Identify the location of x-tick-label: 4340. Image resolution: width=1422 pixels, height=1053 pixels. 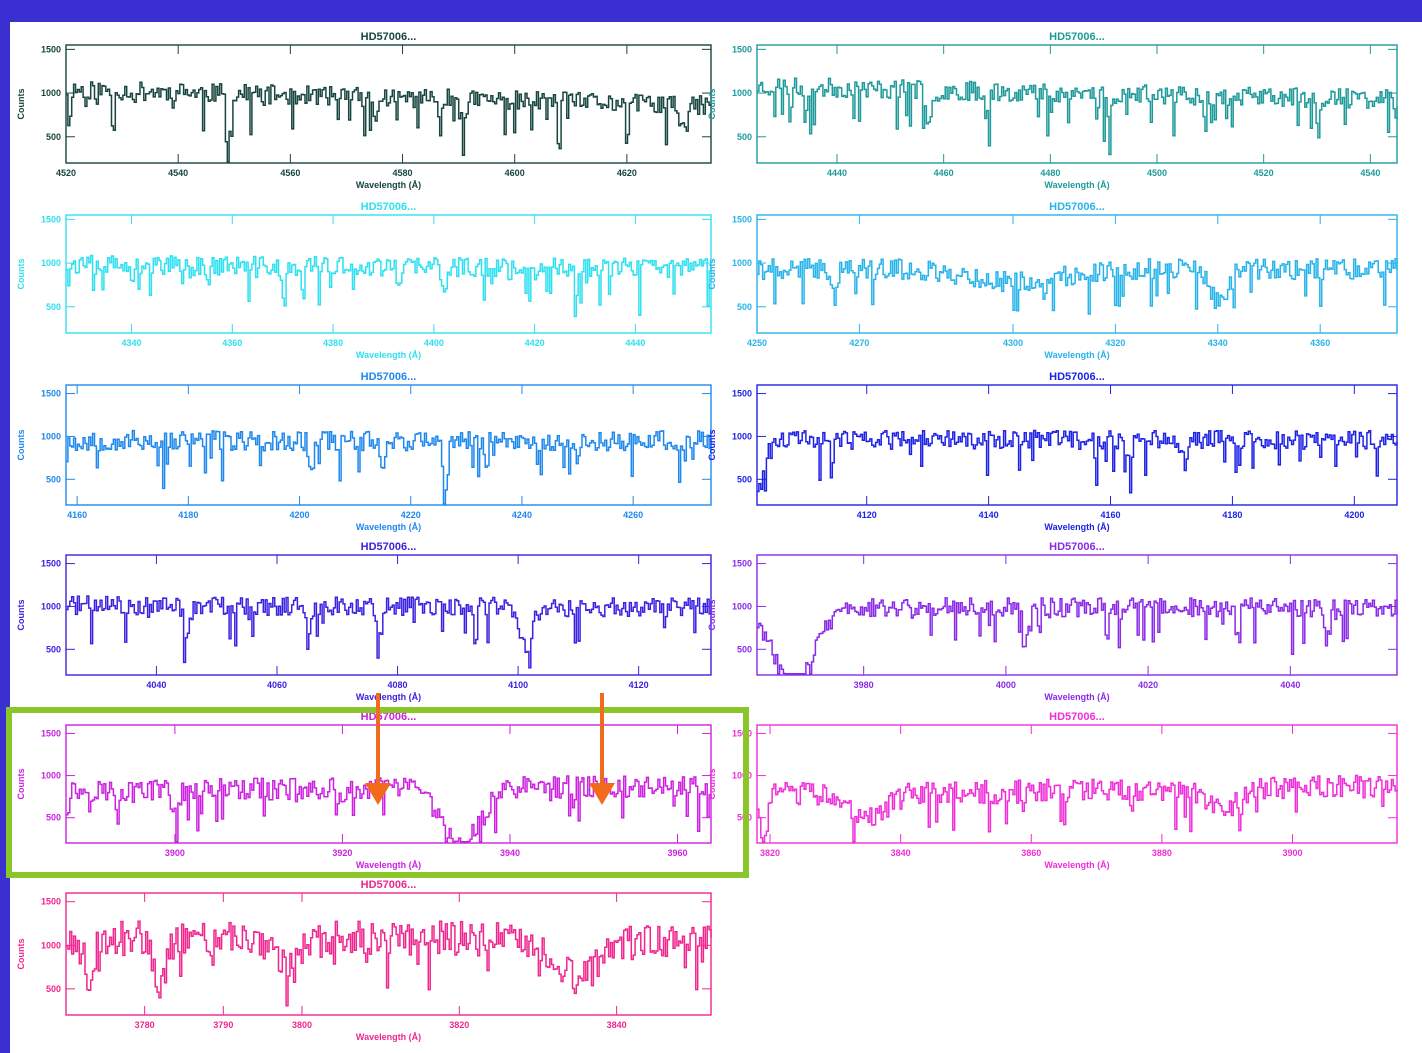
(1218, 343).